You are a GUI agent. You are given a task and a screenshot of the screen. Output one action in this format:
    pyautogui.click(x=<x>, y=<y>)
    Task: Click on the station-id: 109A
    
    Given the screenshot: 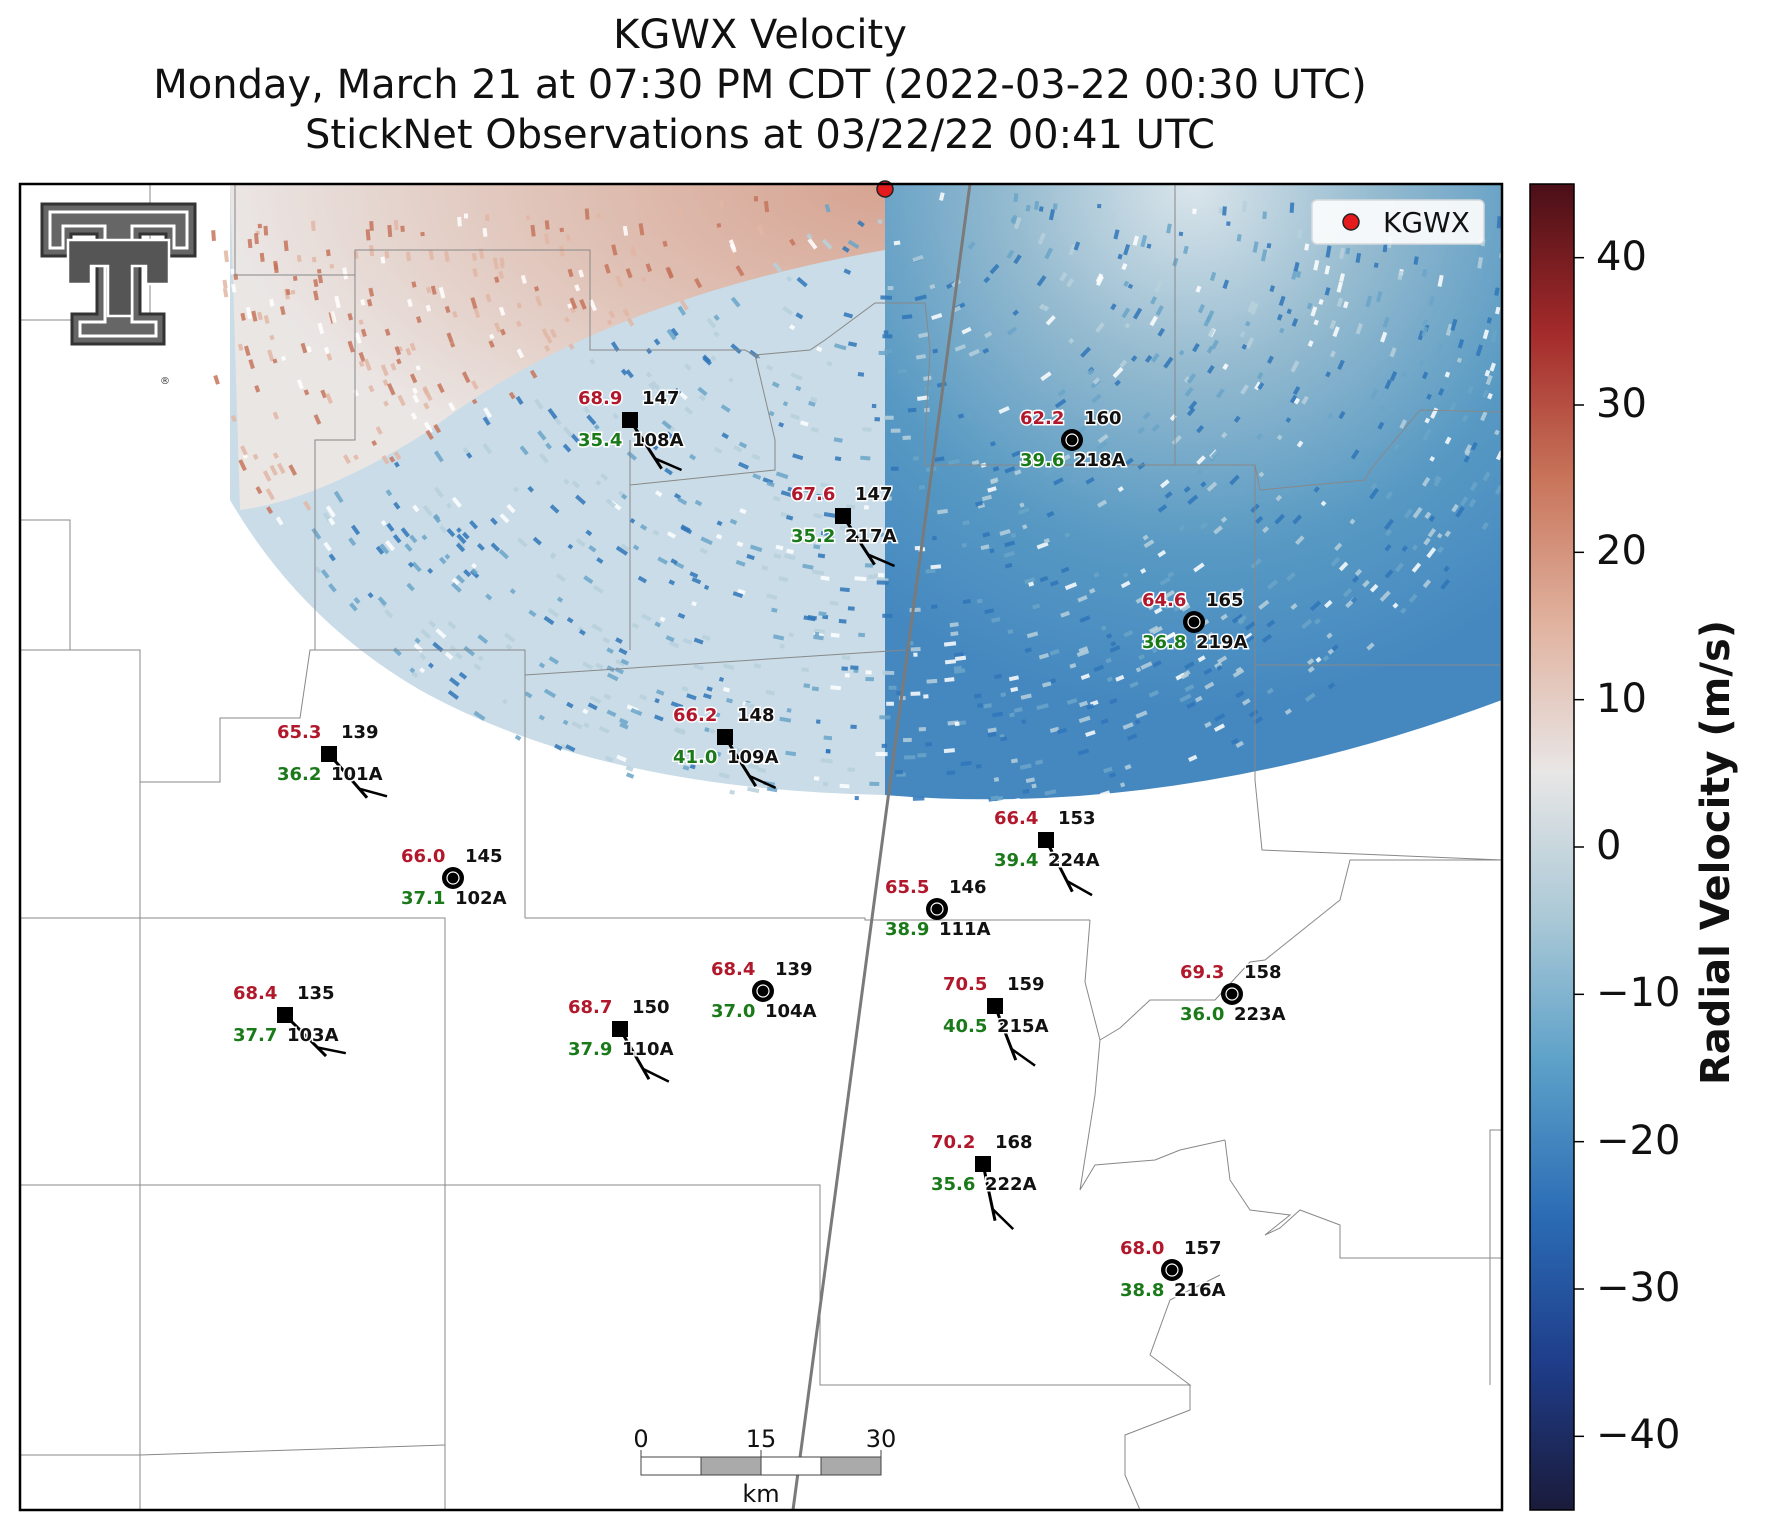 What is the action you would take?
    pyautogui.click(x=753, y=757)
    